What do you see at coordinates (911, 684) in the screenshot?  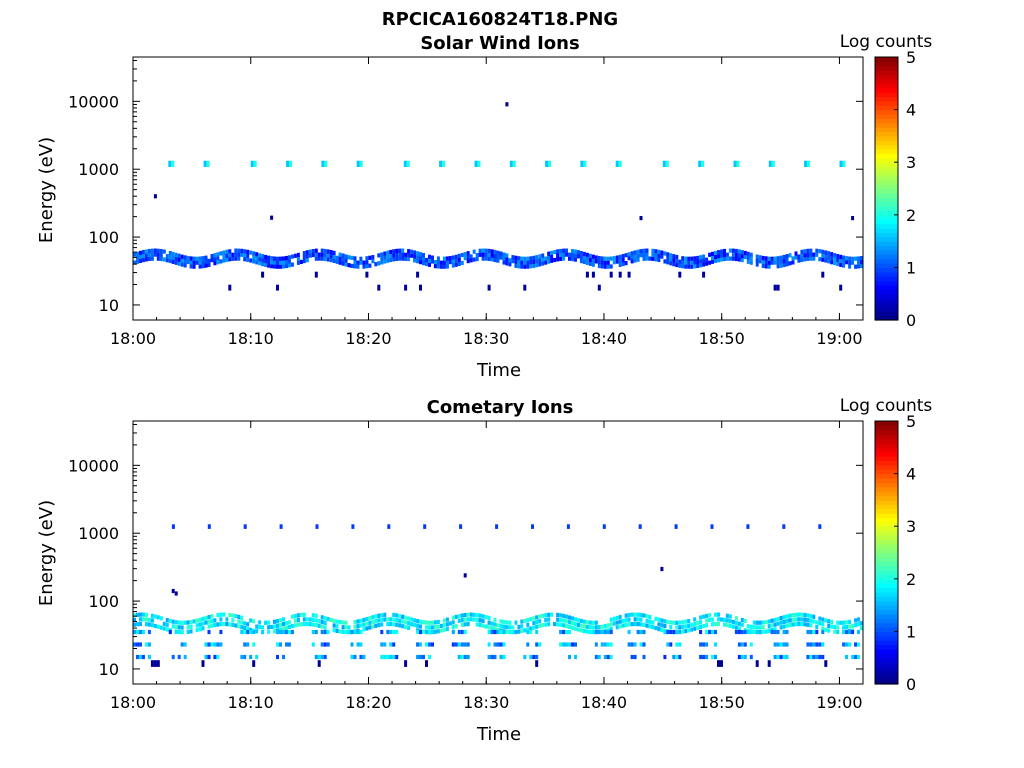 I see `colorbar-tick-label: 0` at bounding box center [911, 684].